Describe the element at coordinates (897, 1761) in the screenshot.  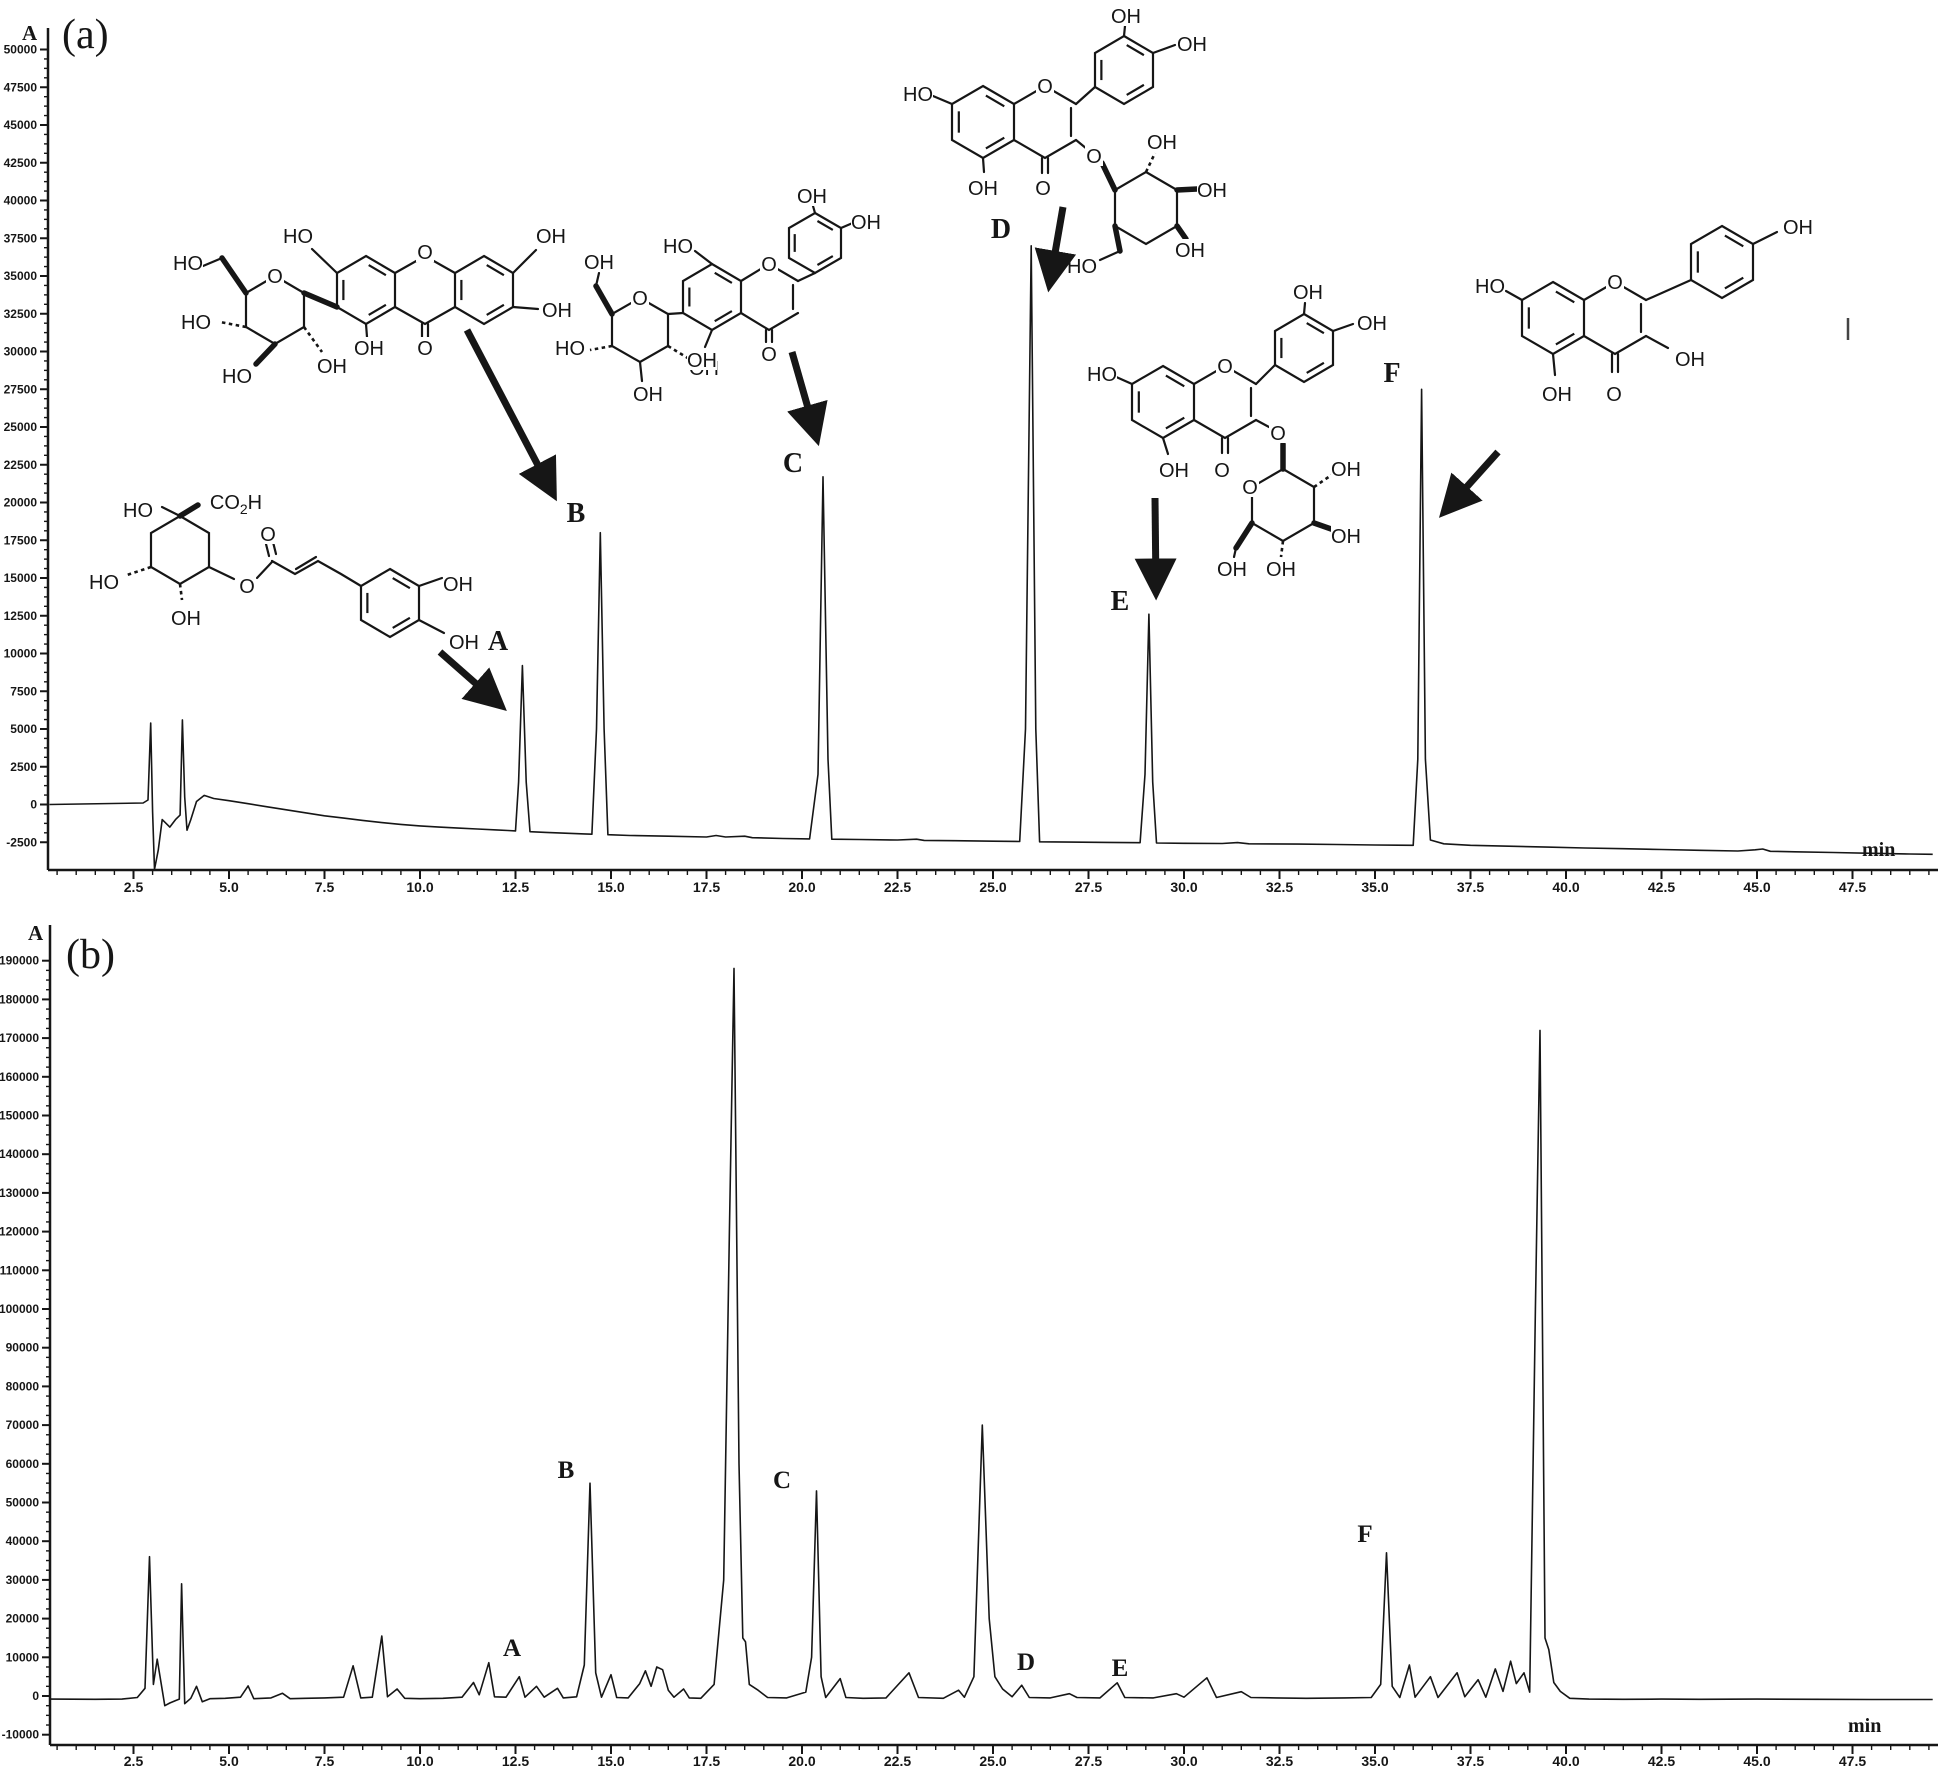
I see `x-tick-label: 22.5` at that location.